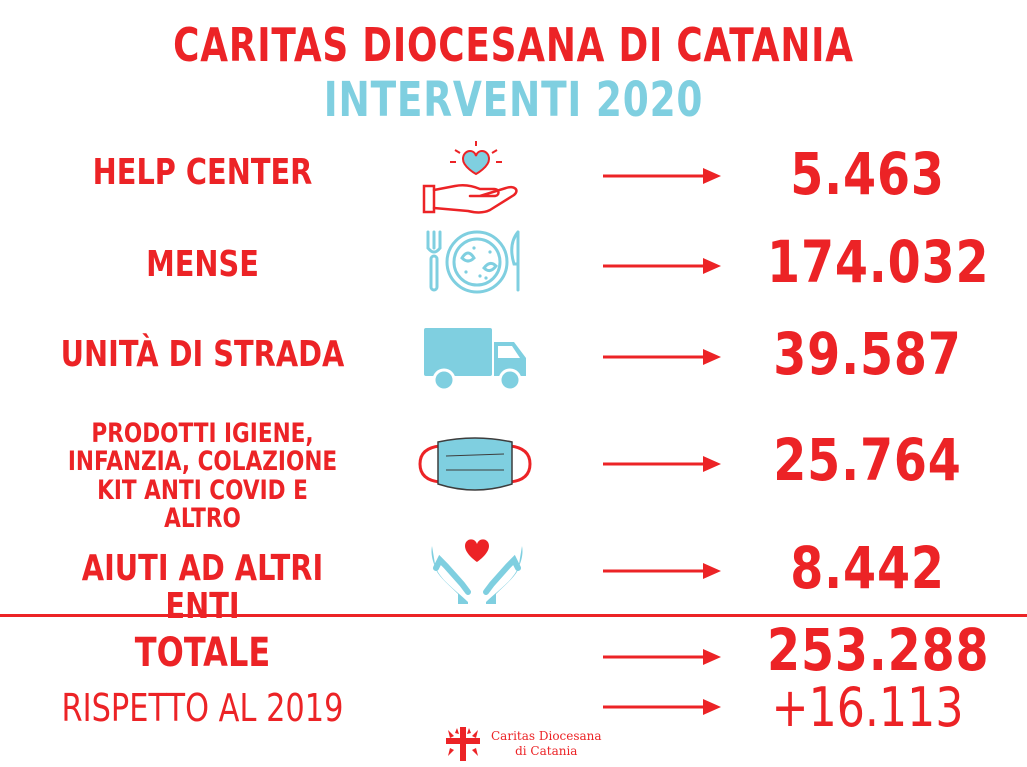  What do you see at coordinates (202, 433) in the screenshot?
I see `stat-label-line: PRODOTTI IGIENE,` at bounding box center [202, 433].